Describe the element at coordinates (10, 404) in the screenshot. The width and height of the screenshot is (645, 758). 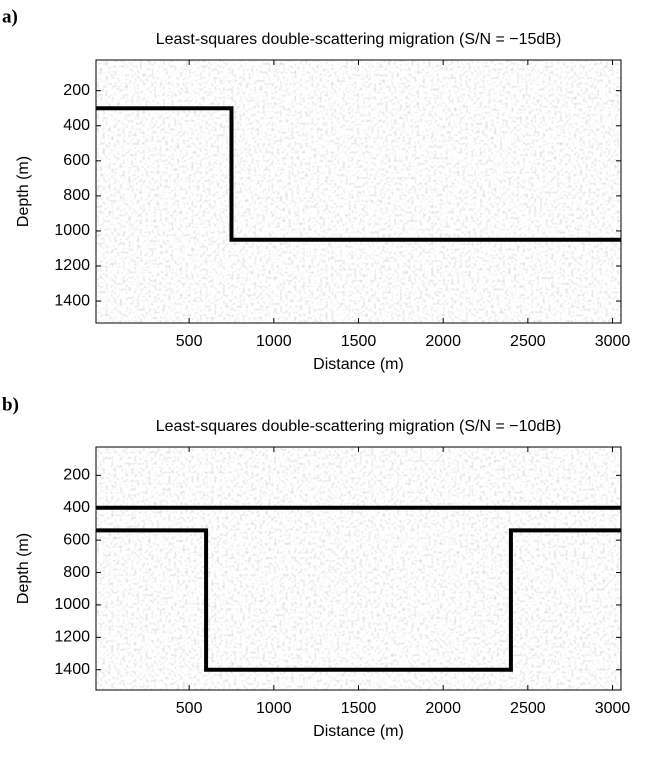
I see `panel-label: b)` at that location.